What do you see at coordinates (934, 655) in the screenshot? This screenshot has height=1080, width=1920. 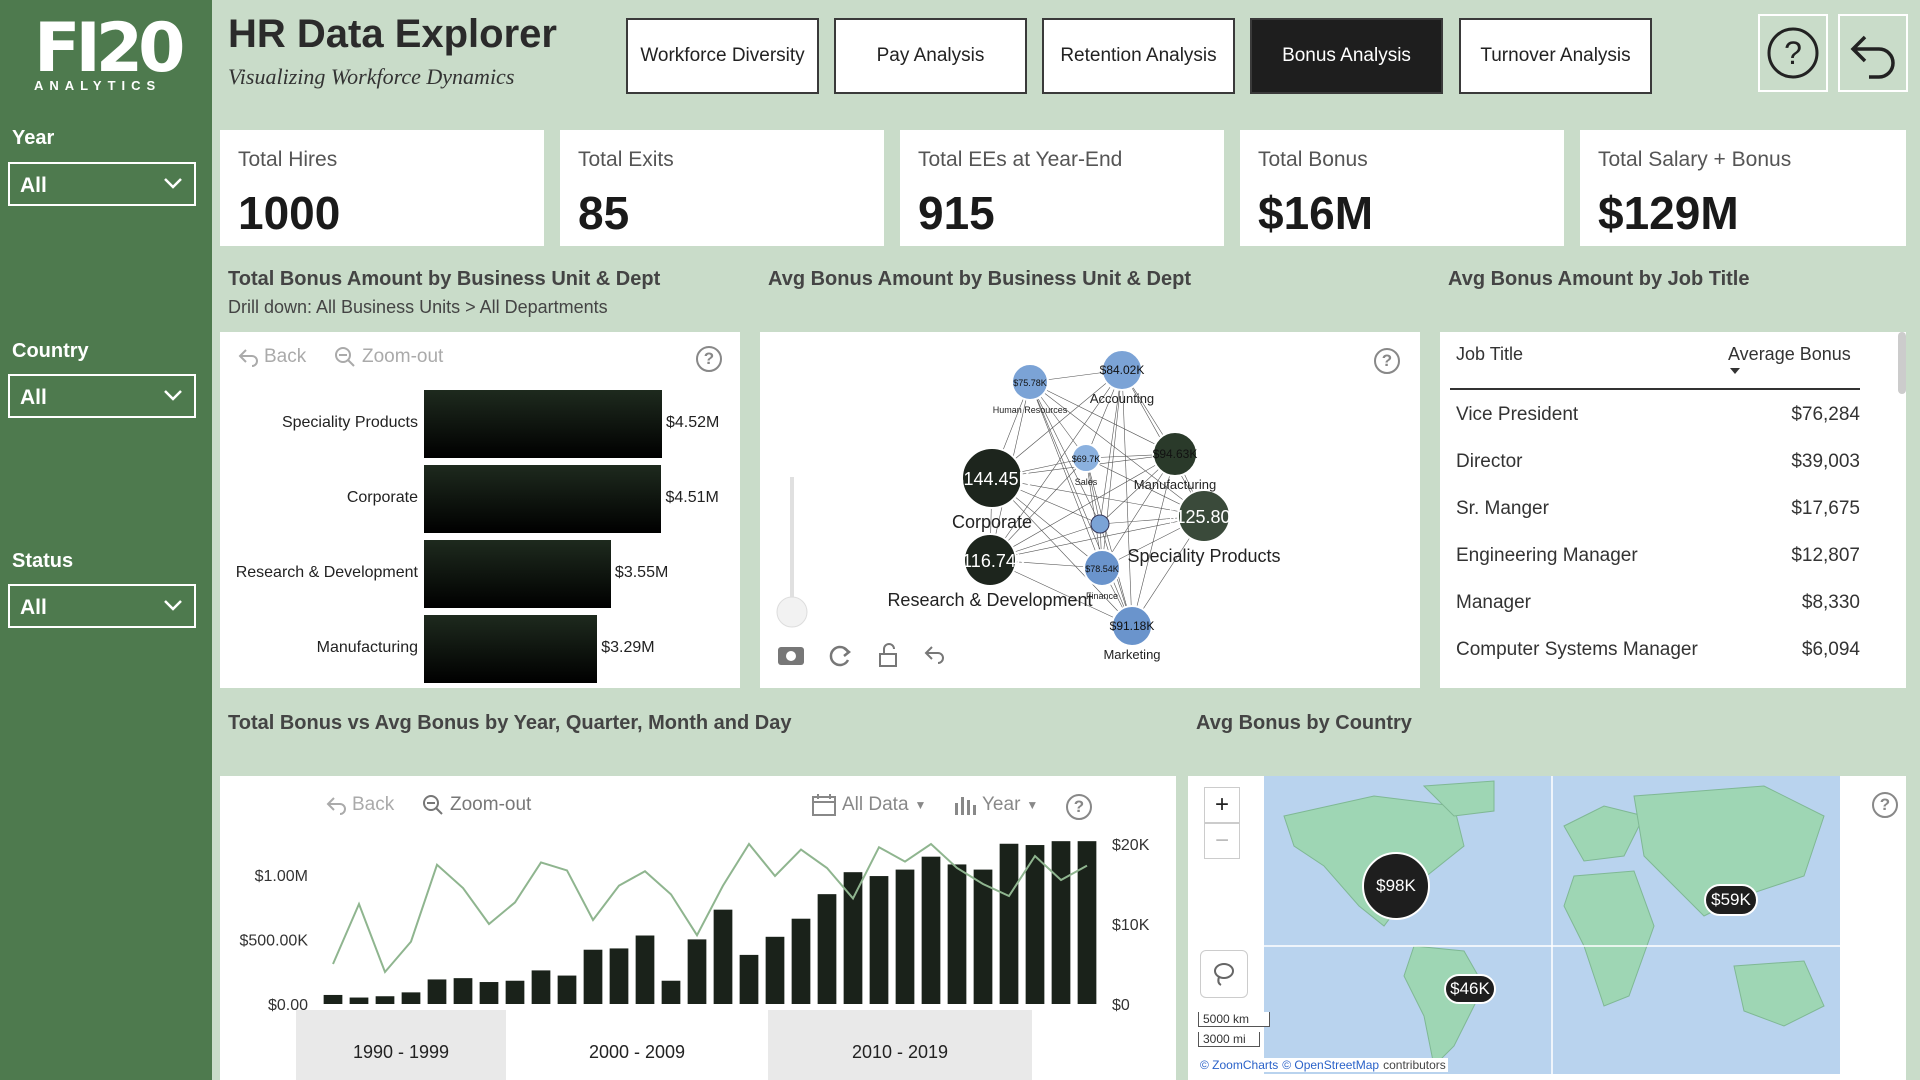 I see `undo-icon` at bounding box center [934, 655].